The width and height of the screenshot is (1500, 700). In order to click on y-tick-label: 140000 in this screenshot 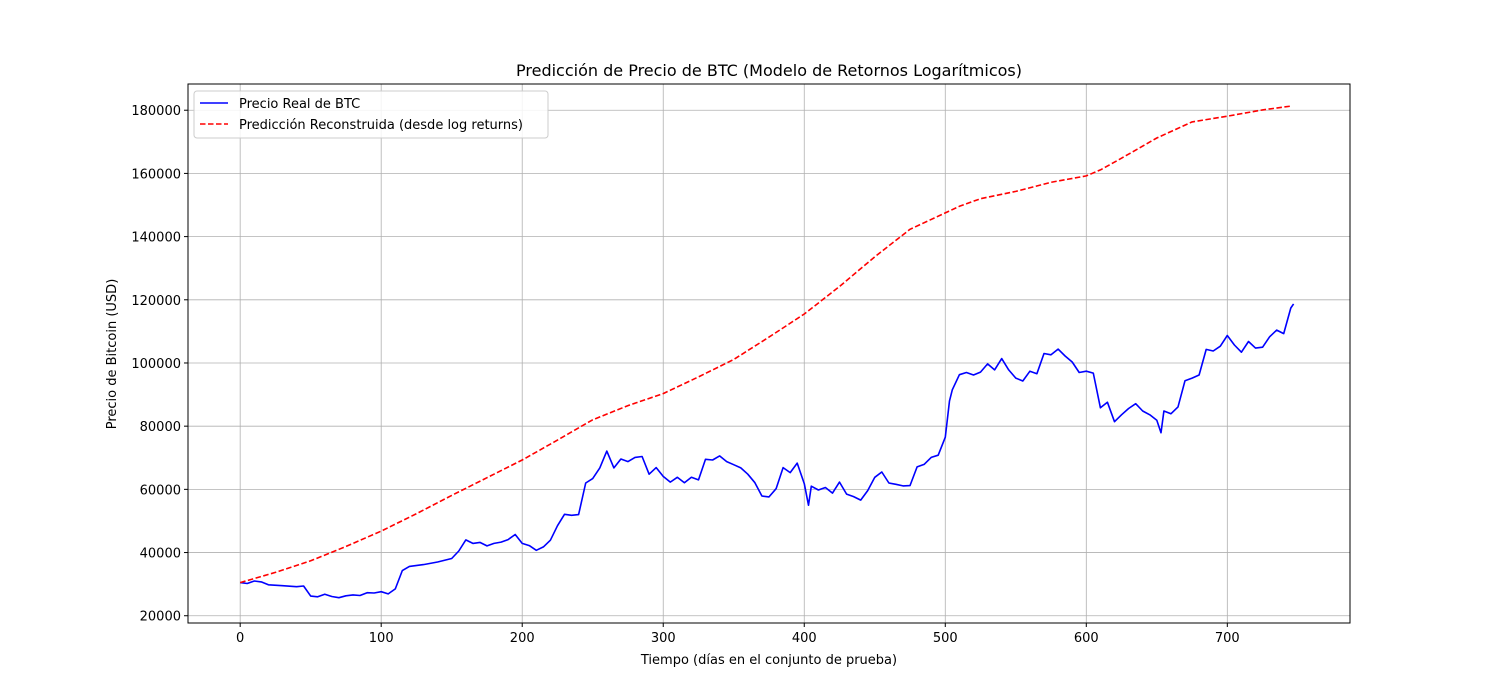, I will do `click(156, 238)`.